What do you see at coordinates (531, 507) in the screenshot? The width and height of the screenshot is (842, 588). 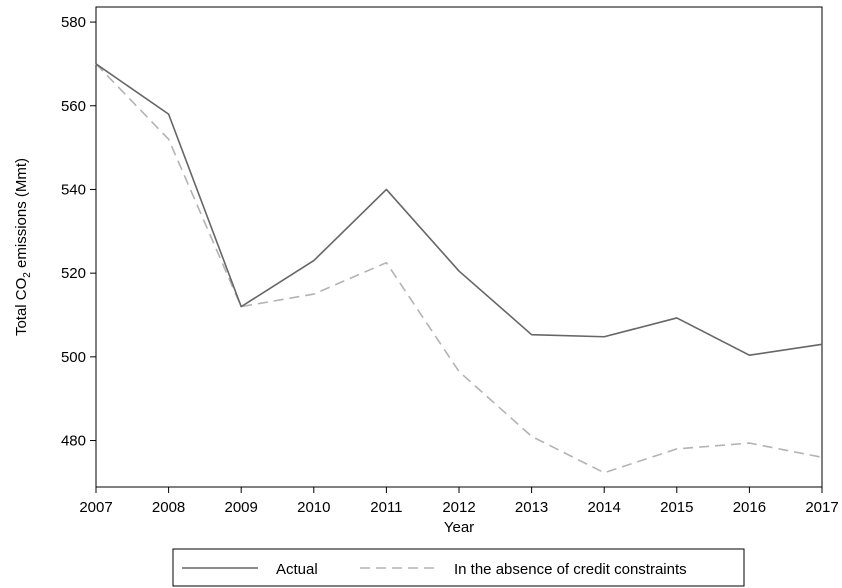 I see `x-tick-label: 2013` at bounding box center [531, 507].